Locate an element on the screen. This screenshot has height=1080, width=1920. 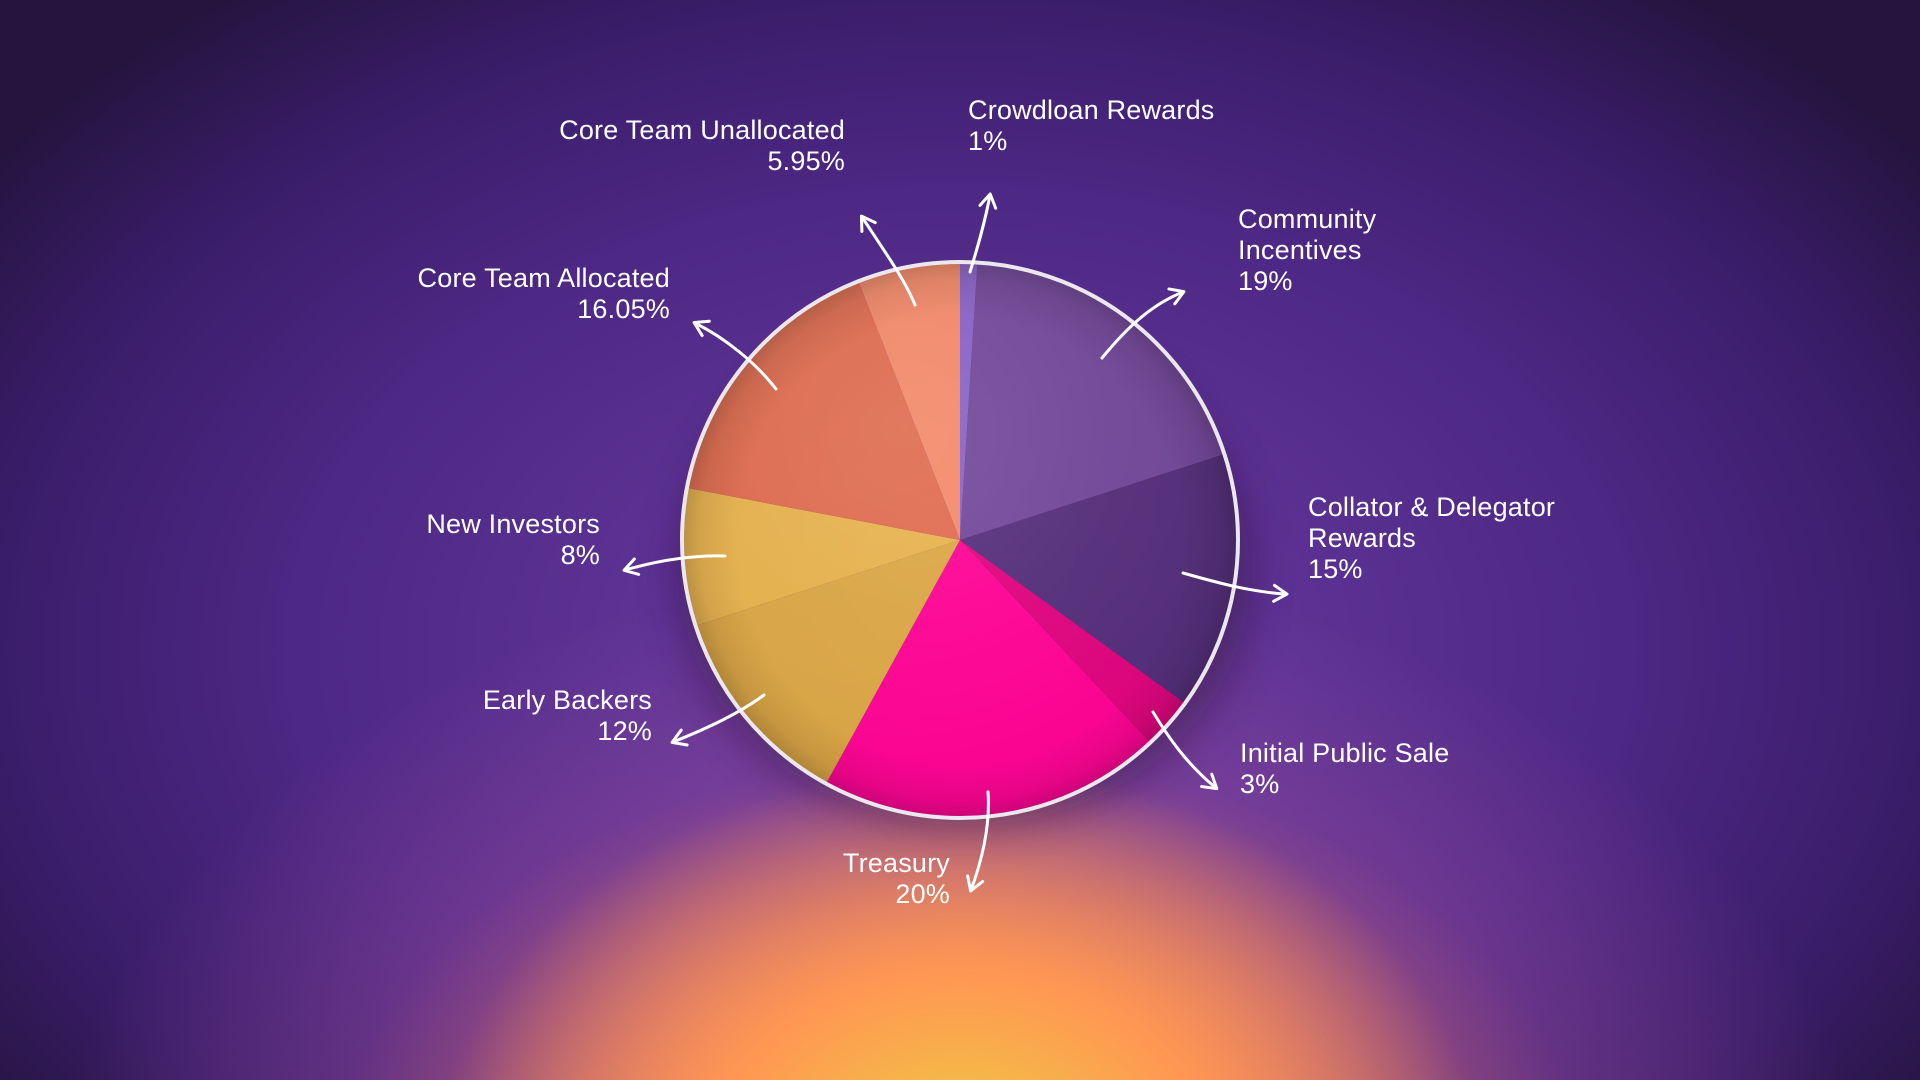
slice-label: Core Team Unallocated 5.95% is located at coordinates (702, 145).